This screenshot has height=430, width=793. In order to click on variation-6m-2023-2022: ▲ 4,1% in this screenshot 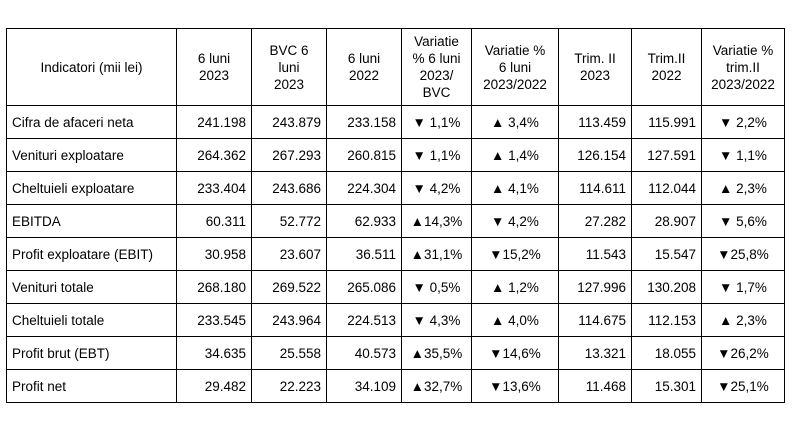, I will do `click(515, 188)`.